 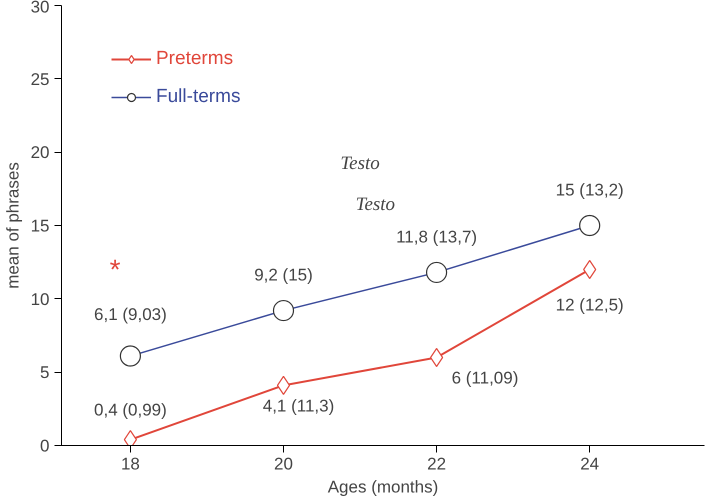 What do you see at coordinates (45, 446) in the screenshot?
I see `y-tick-label: 0` at bounding box center [45, 446].